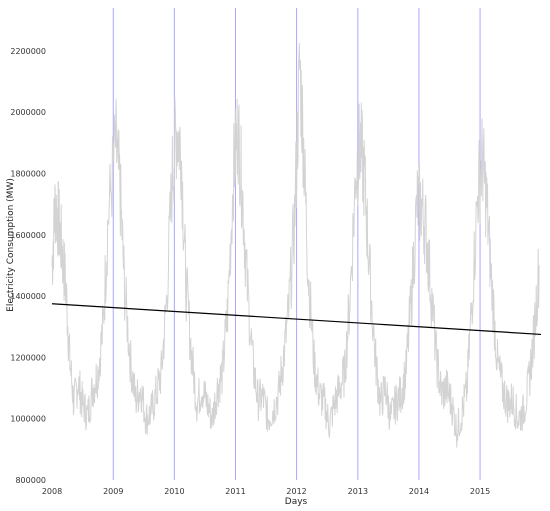 This screenshot has height=511, width=550. What do you see at coordinates (28, 296) in the screenshot?
I see `y-tick-label: 1400000` at bounding box center [28, 296].